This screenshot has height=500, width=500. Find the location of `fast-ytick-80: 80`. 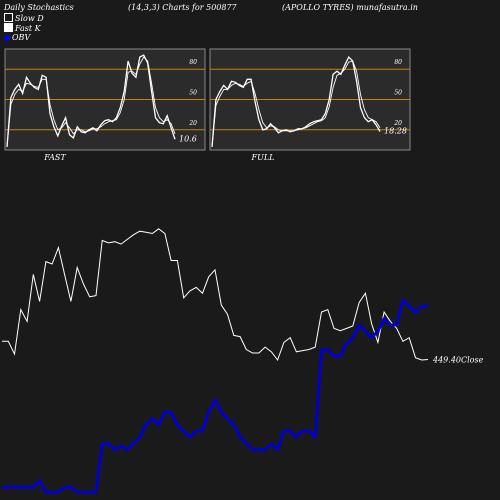

fast-ytick-80: 80 is located at coordinates (193, 62).